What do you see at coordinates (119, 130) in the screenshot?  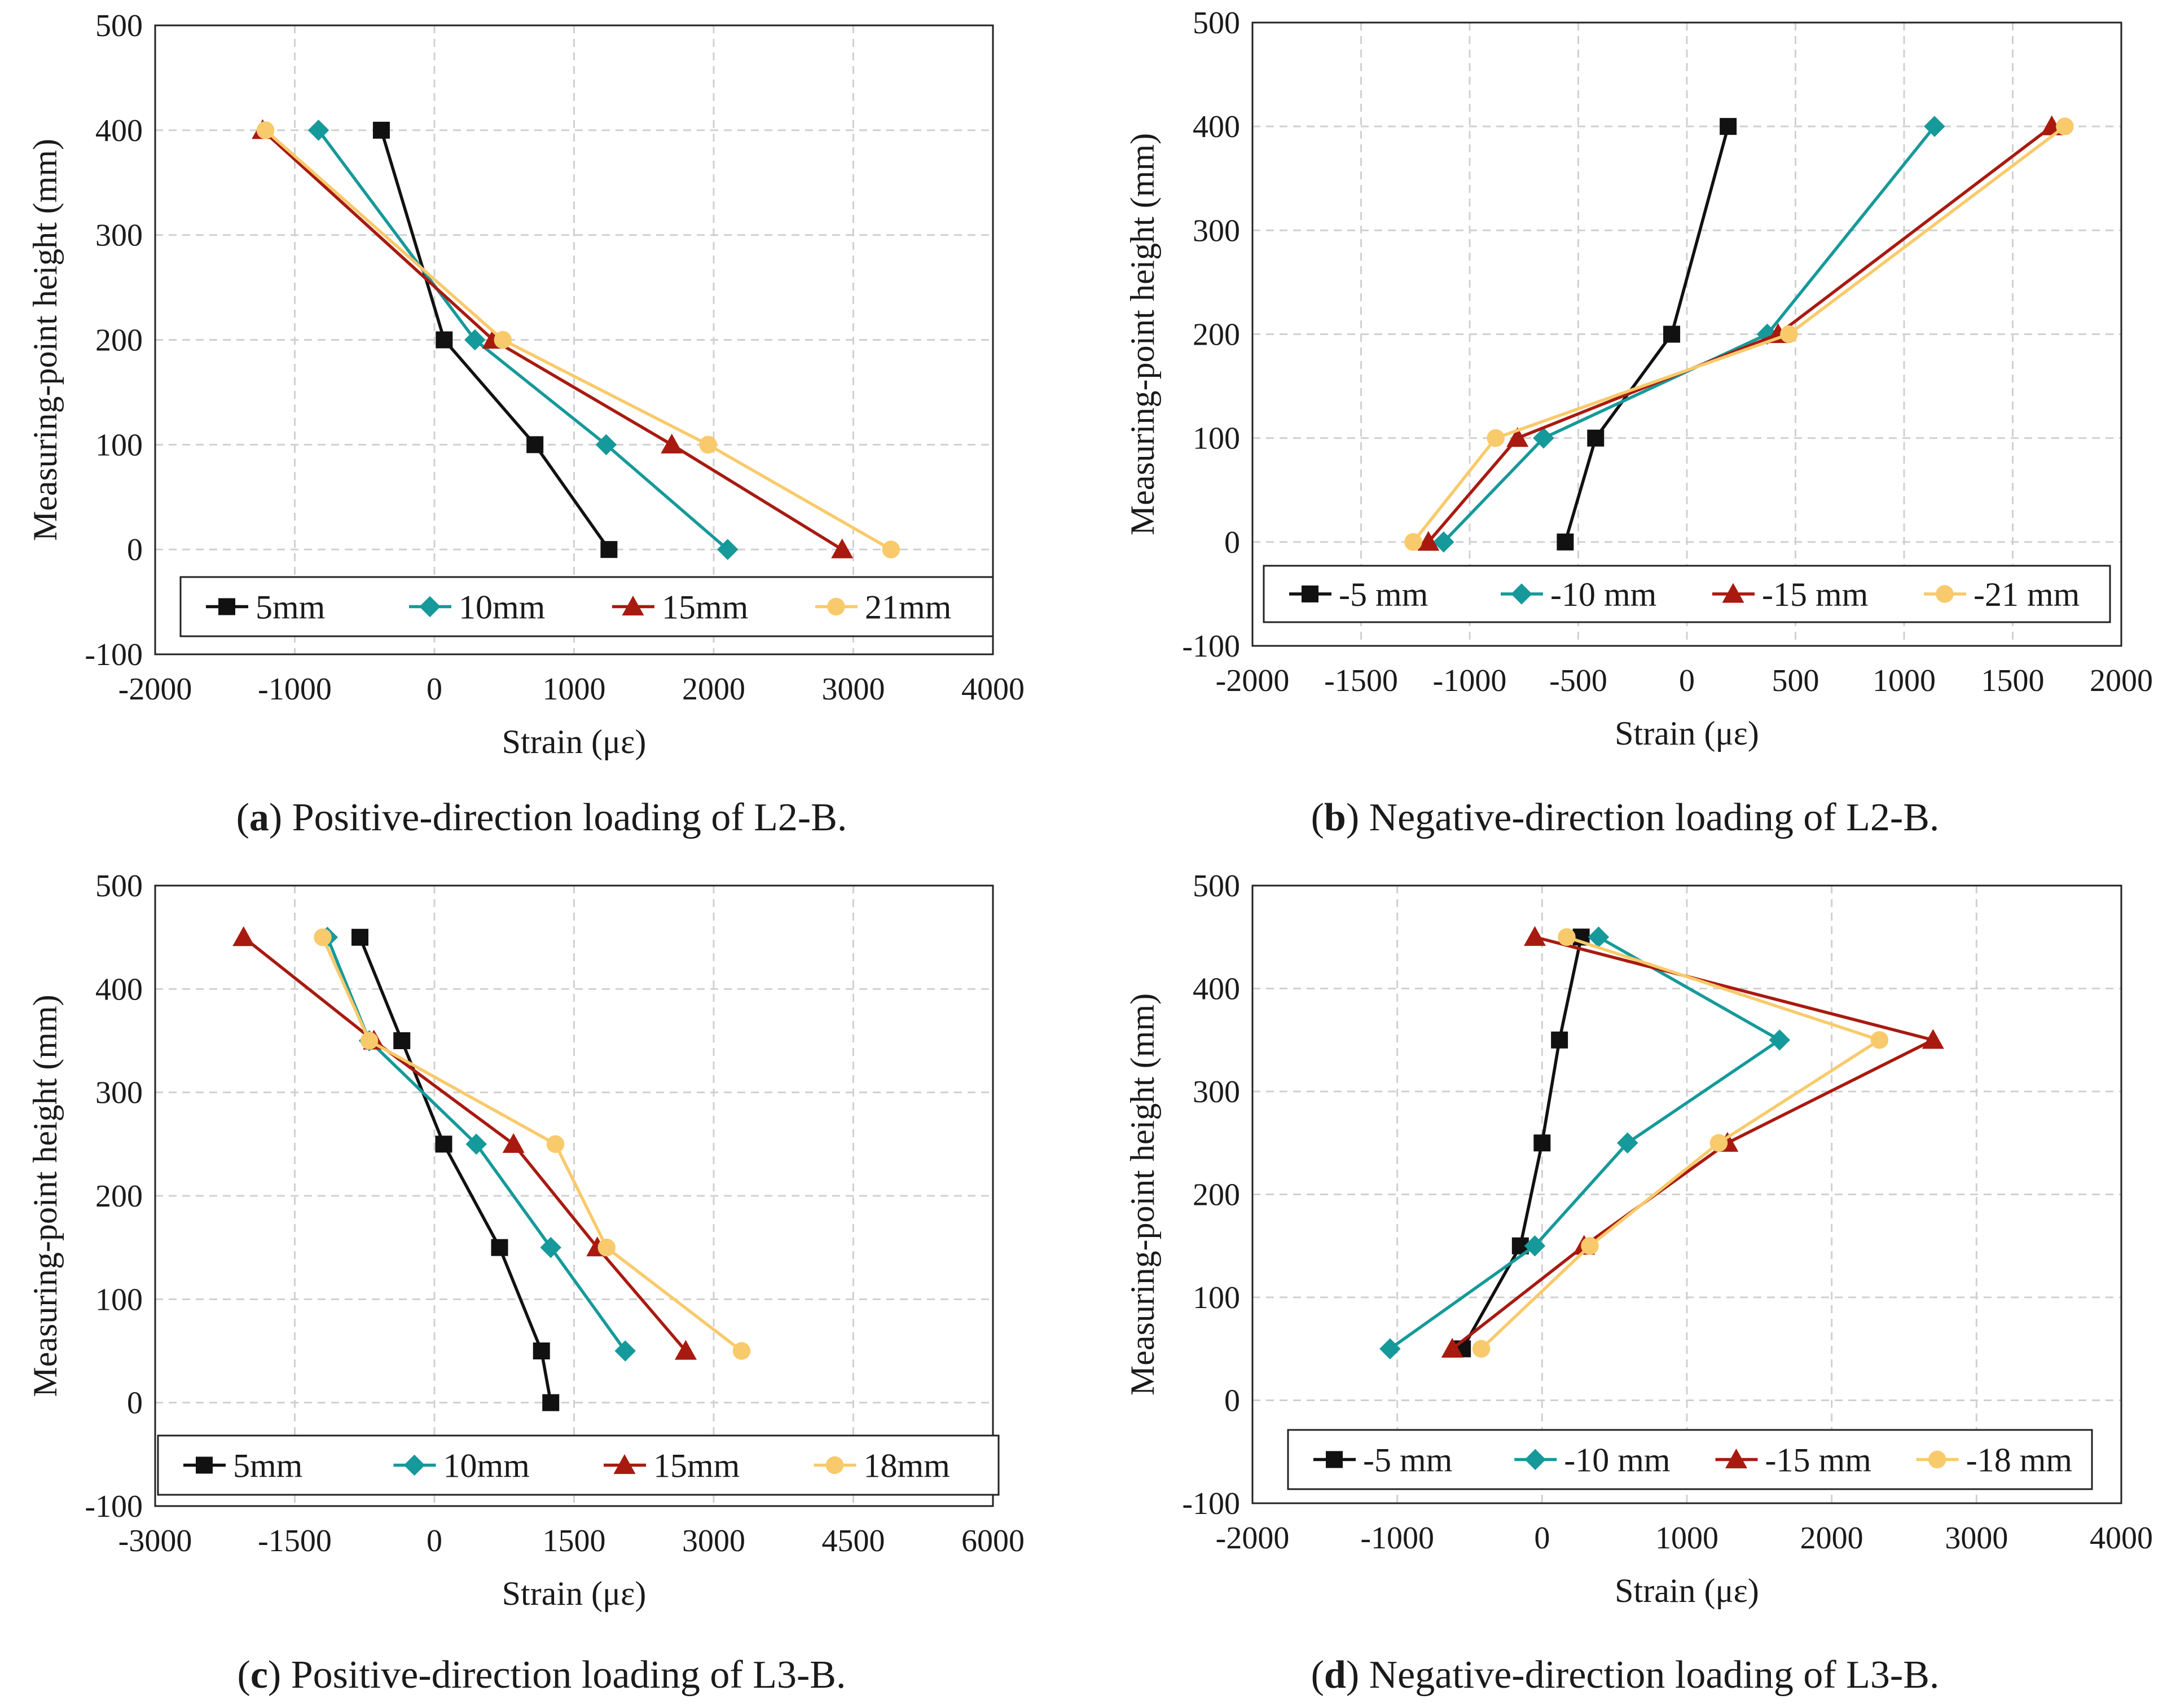 I see `chart-a-ytick-label: 400` at bounding box center [119, 130].